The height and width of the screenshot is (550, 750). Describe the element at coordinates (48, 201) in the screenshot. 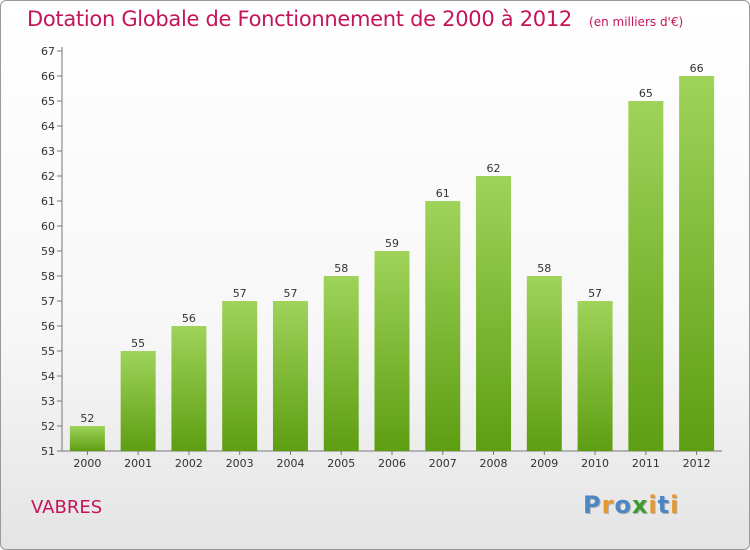

I see `y-tick-label: 61` at that location.